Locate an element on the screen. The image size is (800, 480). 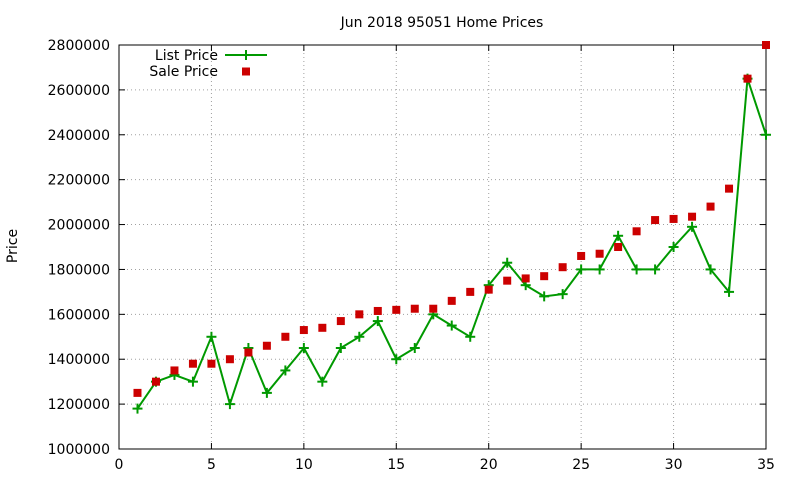
y-tick-label: 1000000 is located at coordinates (79, 450).